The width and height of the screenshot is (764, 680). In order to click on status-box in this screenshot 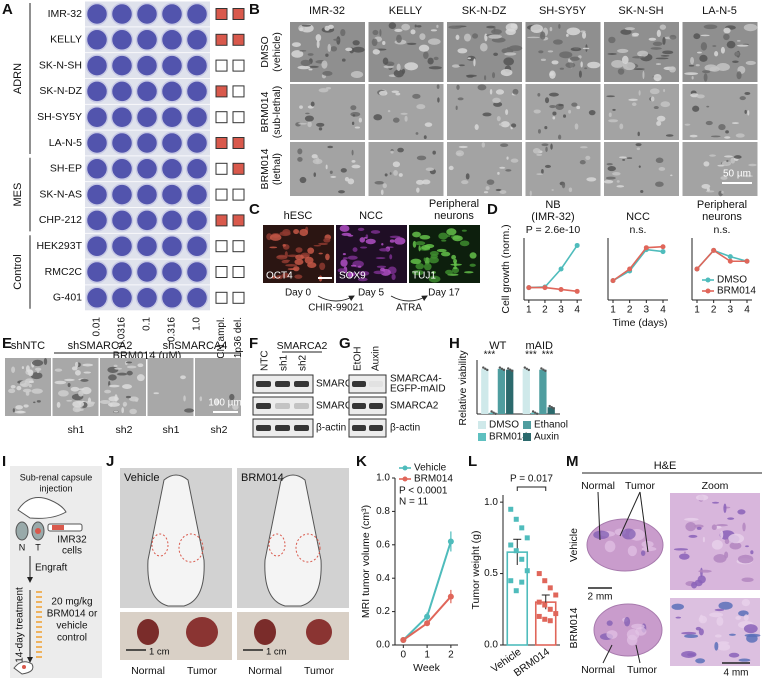, I will do `click(238, 246)`.